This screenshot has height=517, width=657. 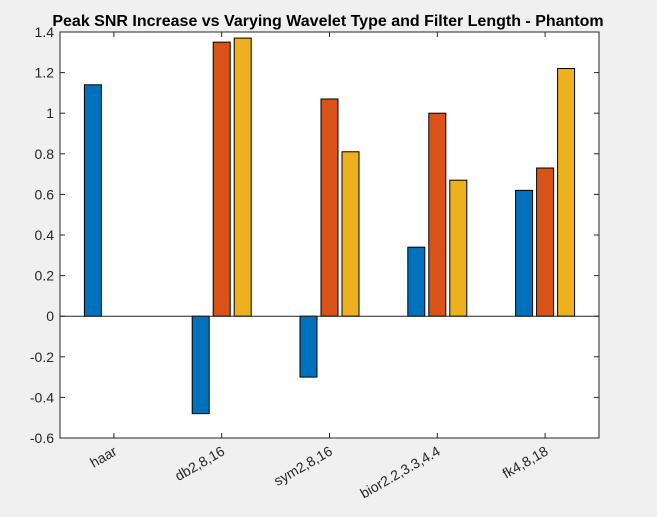 I want to click on y-tick-label: 0.2, so click(x=45, y=276).